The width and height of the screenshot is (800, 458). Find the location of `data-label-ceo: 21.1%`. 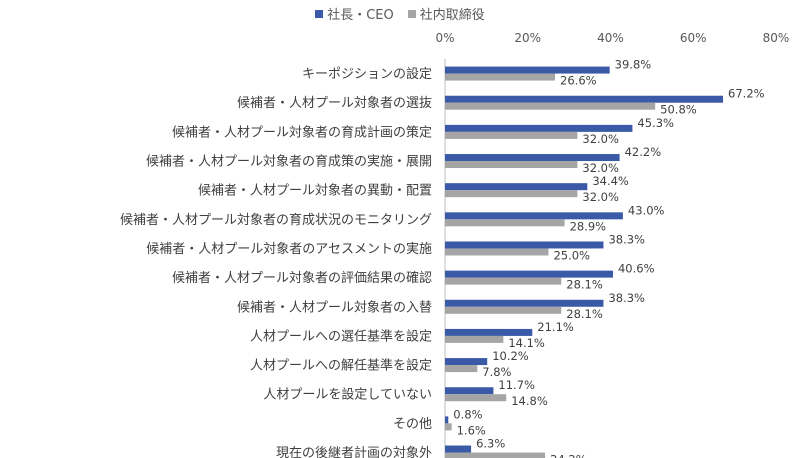

data-label-ceo: 21.1% is located at coordinates (555, 327).